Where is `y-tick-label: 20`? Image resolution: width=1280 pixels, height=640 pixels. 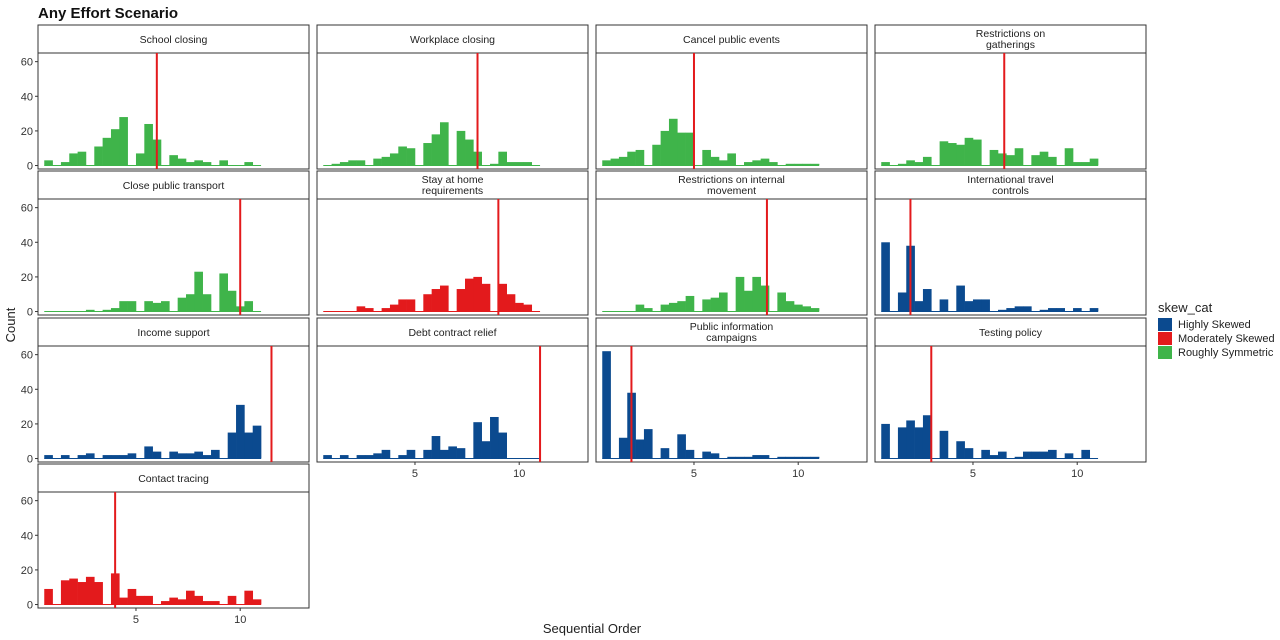
y-tick-label: 20 is located at coordinates (27, 278).